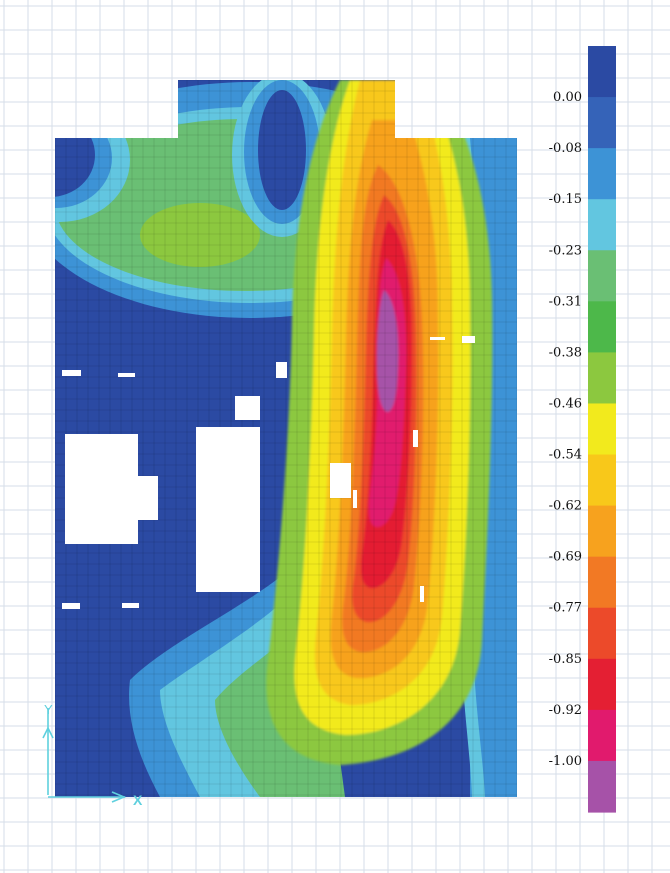 The height and width of the screenshot is (873, 670). I want to click on colorbar-tick-label: 0.00, so click(567, 97).